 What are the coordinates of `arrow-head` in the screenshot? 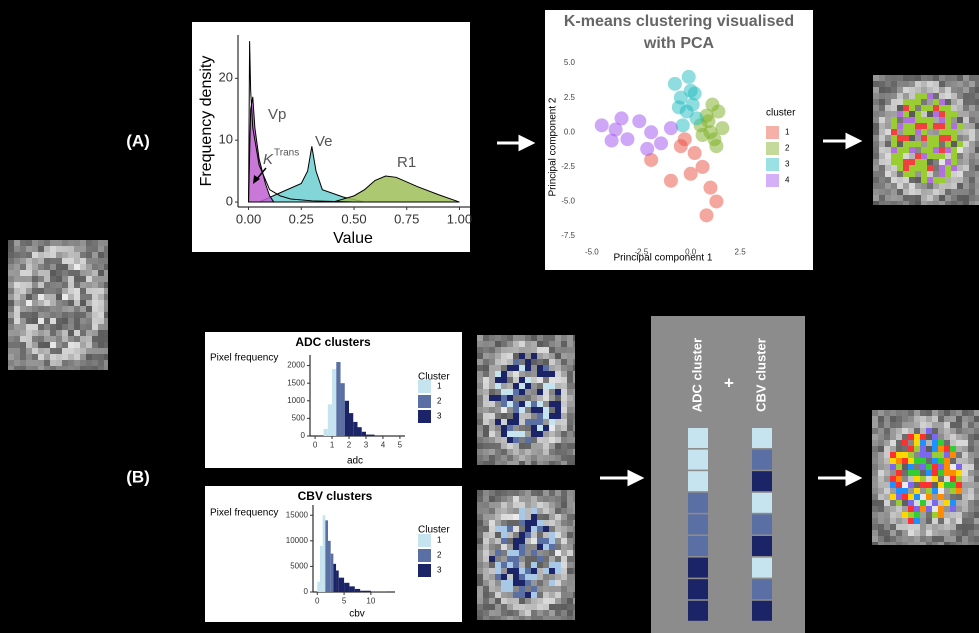 It's located at (527, 143).